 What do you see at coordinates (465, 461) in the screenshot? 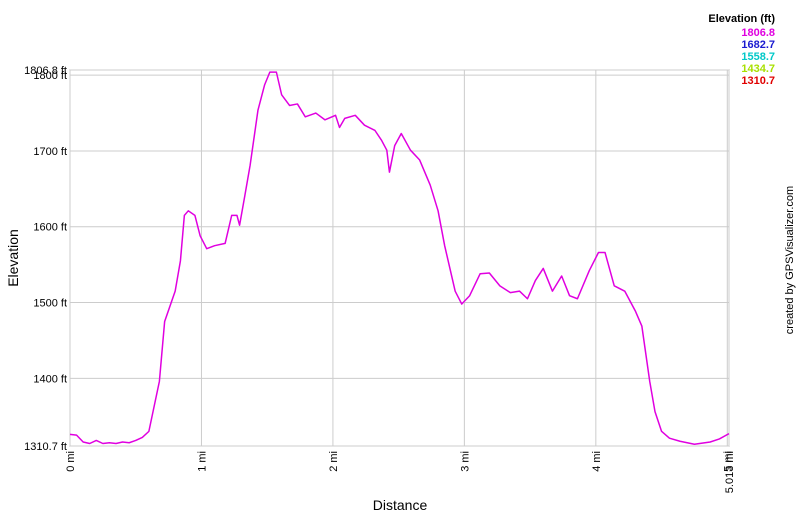
I see `x-tick-label: 3 mi` at bounding box center [465, 461].